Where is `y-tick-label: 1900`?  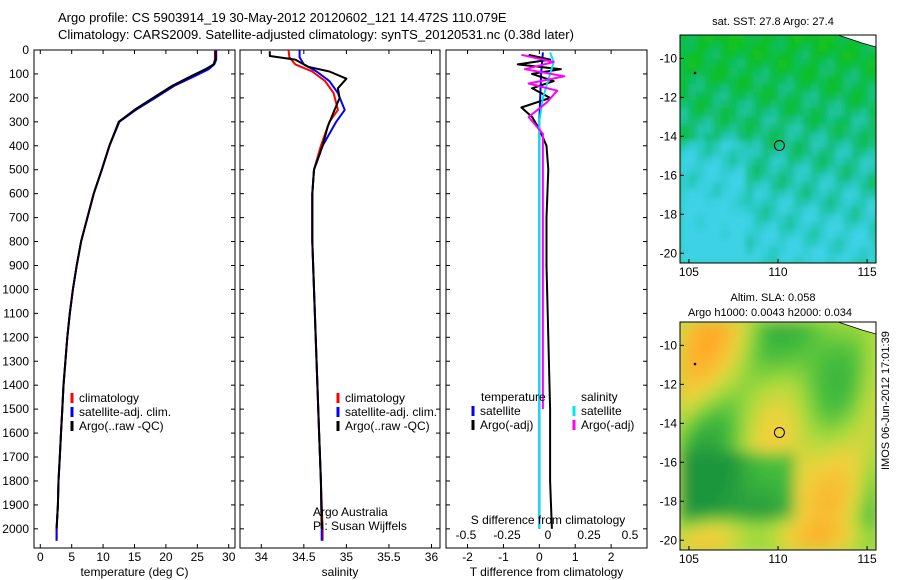 y-tick-label: 1900 is located at coordinates (15, 505).